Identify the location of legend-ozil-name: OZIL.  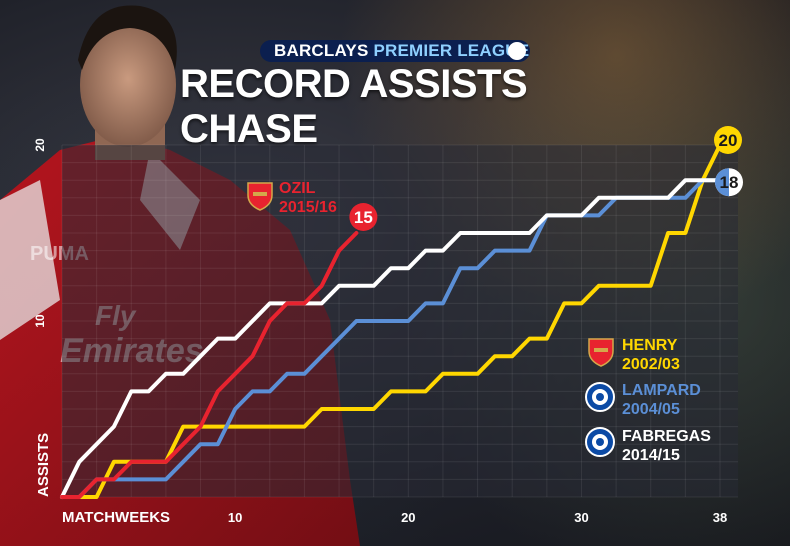
(297, 188).